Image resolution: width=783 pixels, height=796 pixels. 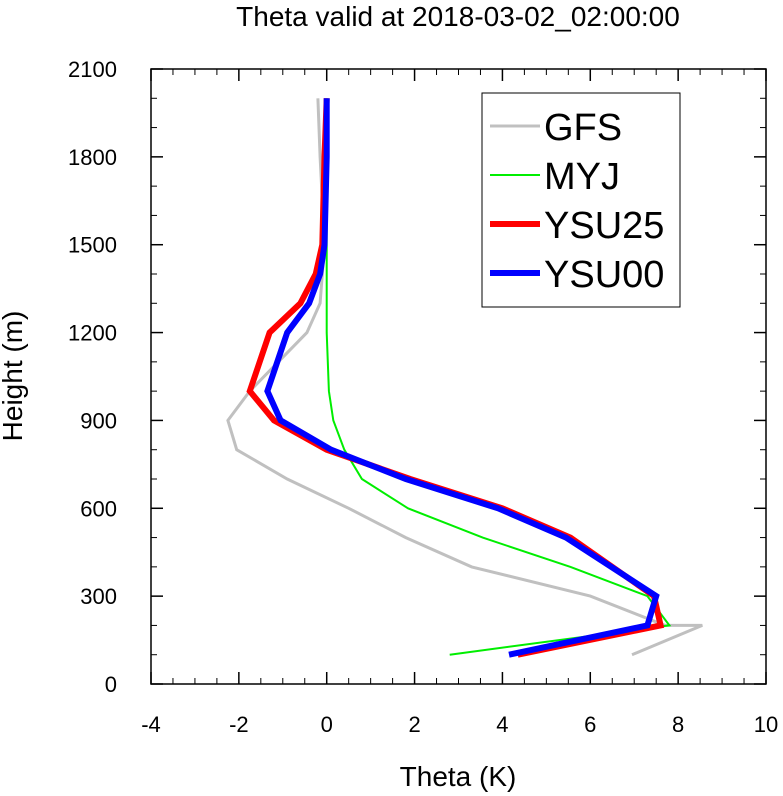 What do you see at coordinates (458, 16) in the screenshot?
I see `chart-title: Theta valid at 2018-03-02_02:00:00` at bounding box center [458, 16].